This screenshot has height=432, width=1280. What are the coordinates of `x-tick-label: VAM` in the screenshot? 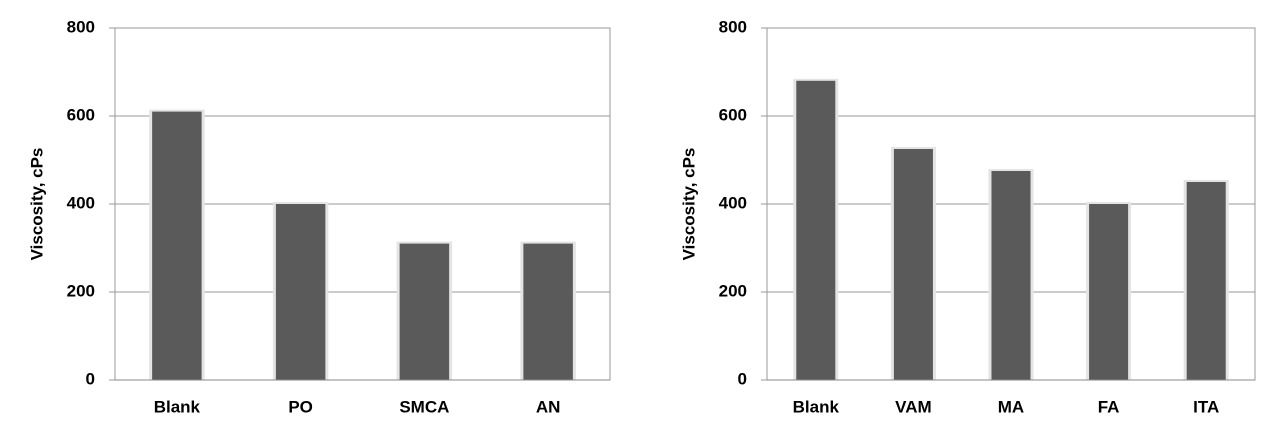 It's located at (913, 406).